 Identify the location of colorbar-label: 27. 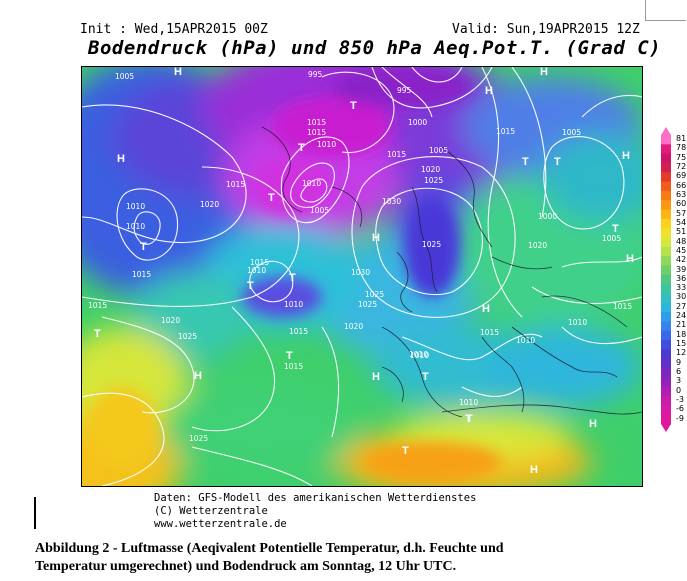
(681, 306).